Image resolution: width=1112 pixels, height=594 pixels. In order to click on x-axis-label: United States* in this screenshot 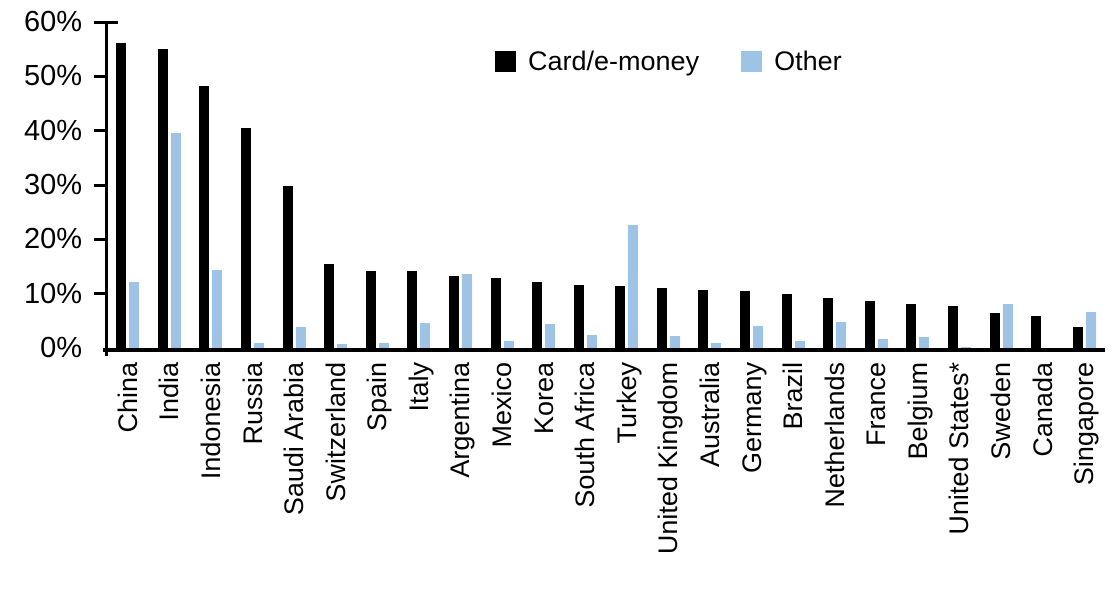, I will do `click(959, 448)`.